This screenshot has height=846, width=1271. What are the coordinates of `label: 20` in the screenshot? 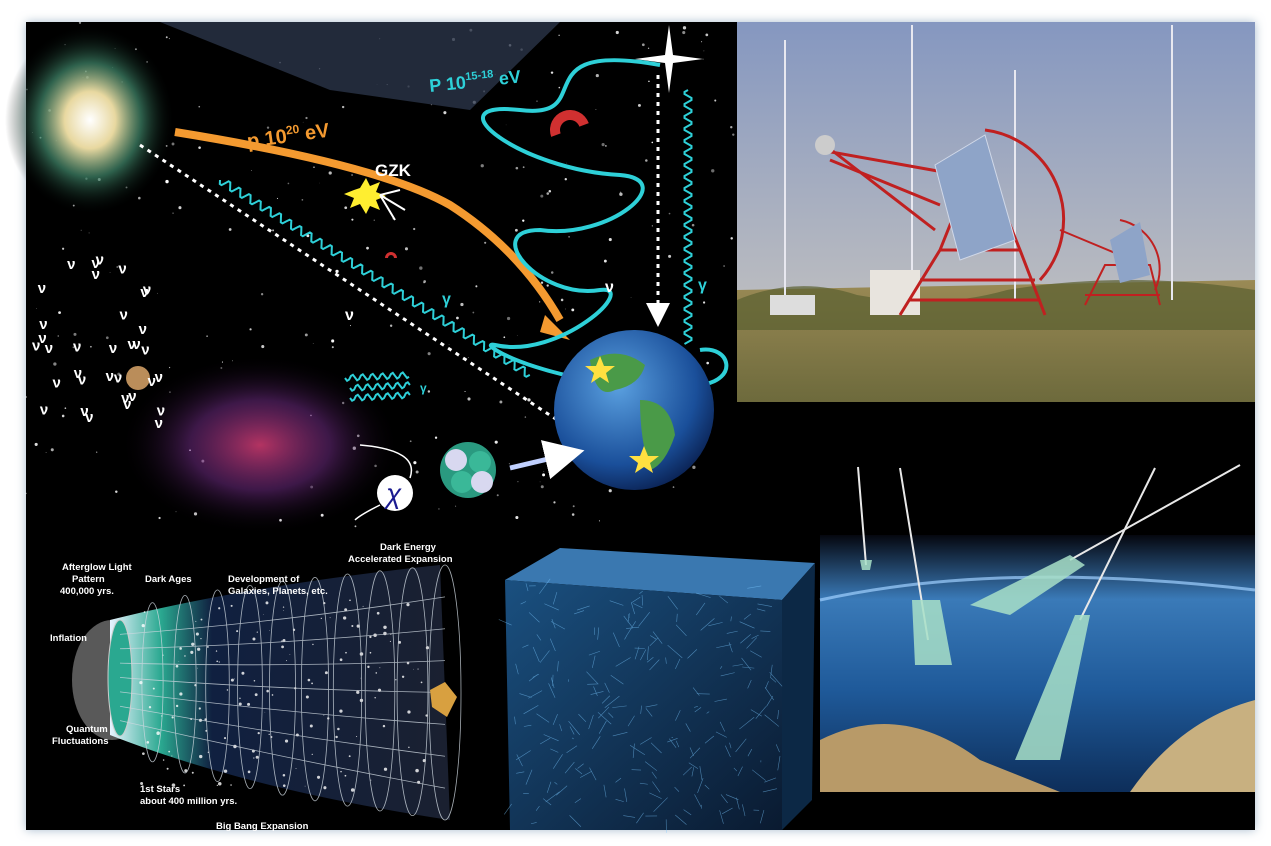 It's located at (292, 130).